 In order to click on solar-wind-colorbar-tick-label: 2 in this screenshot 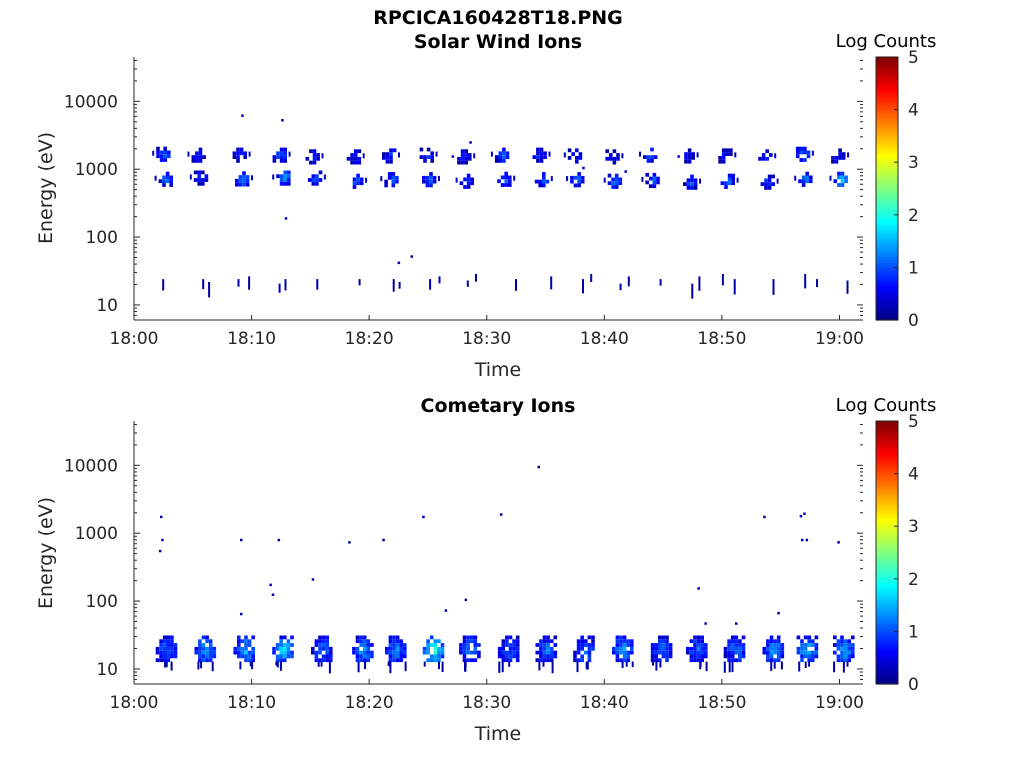, I will do `click(913, 216)`.